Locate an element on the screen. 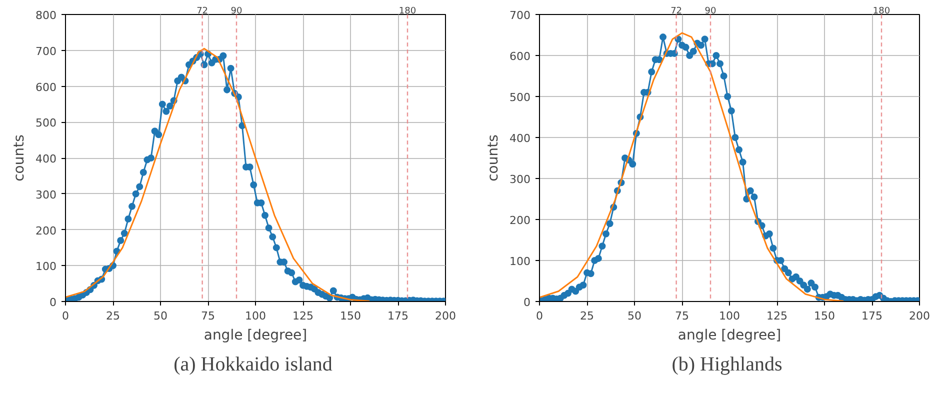 This screenshot has height=418, width=948. y-tick-label: 800 is located at coordinates (46, 15).